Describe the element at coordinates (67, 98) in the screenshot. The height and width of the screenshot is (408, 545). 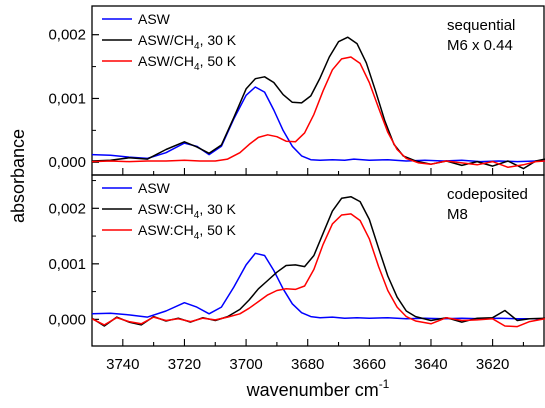
I see `panel-1-ytick-label: 0,001` at that location.